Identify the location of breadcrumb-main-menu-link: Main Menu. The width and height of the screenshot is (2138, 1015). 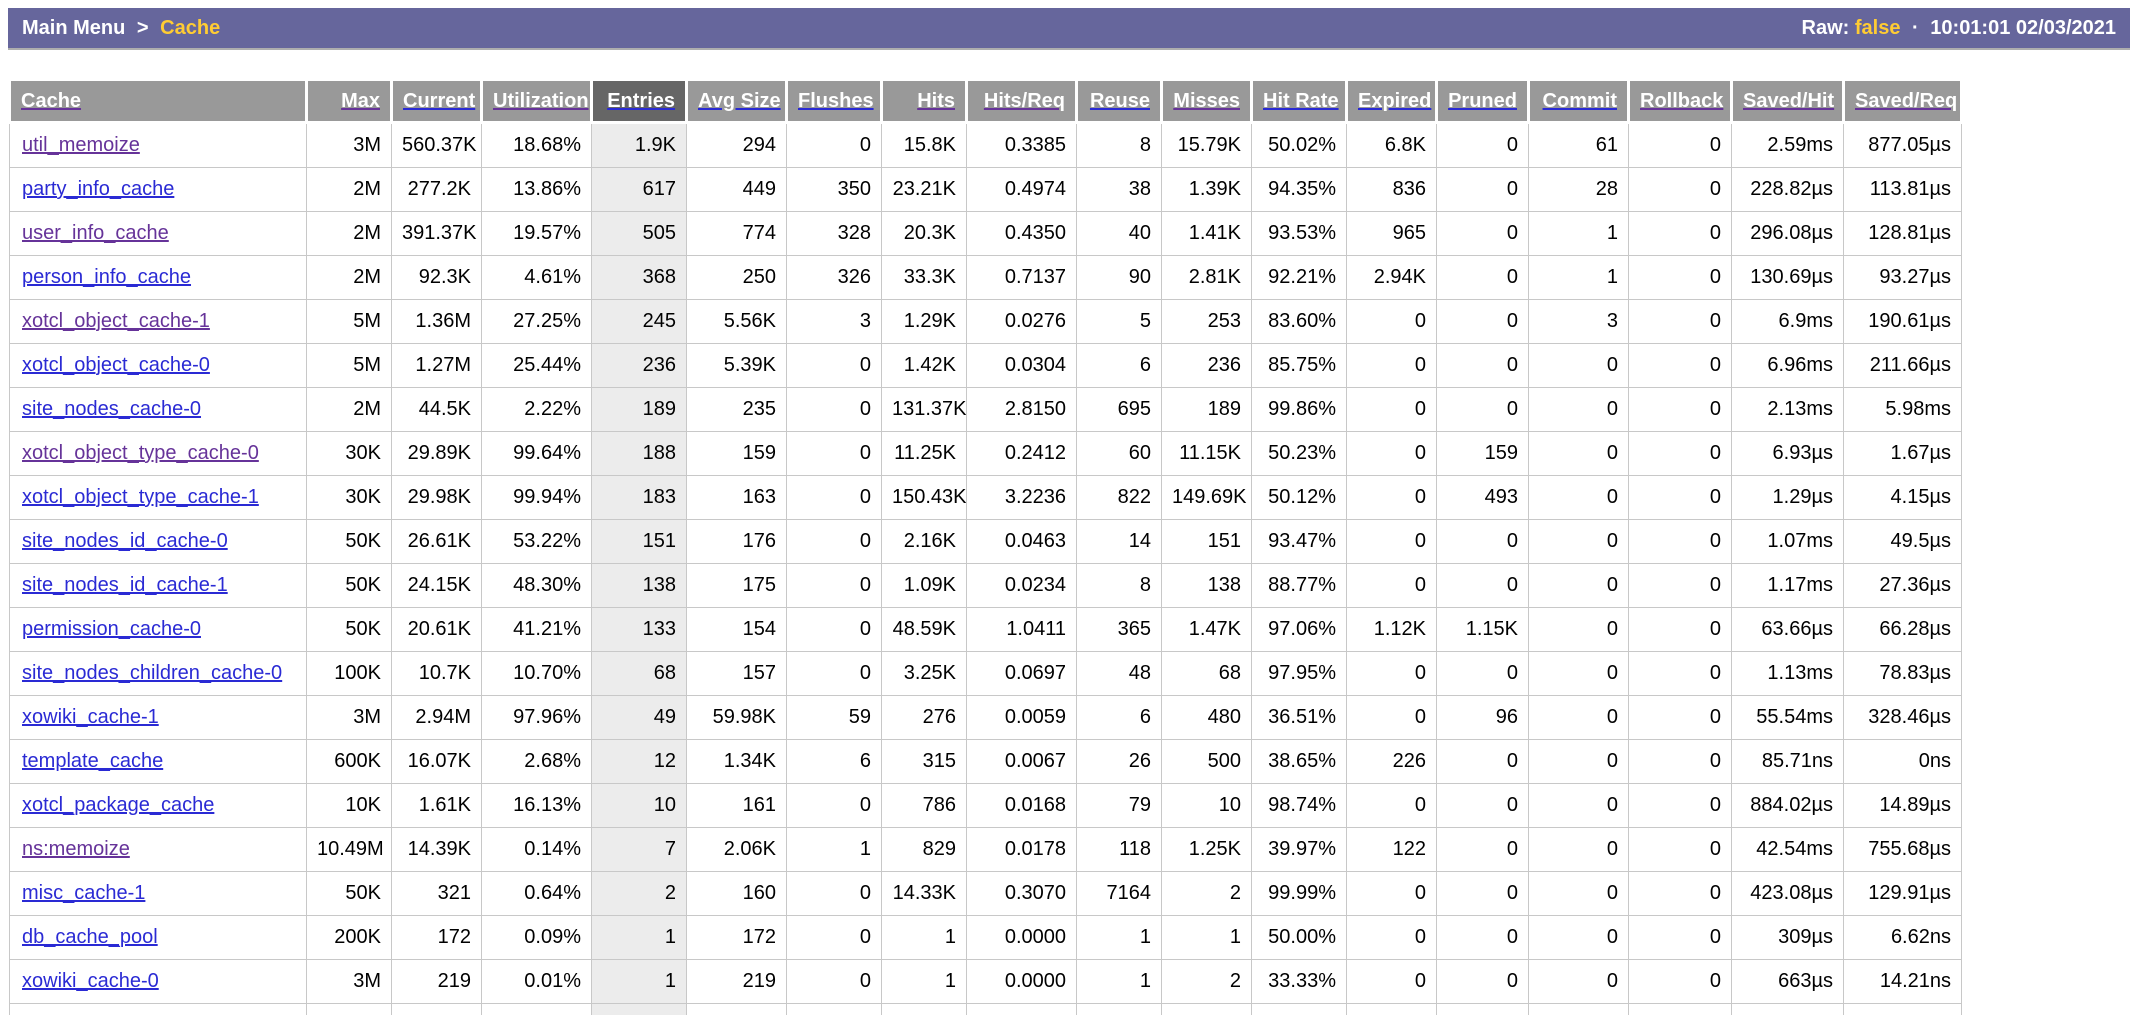
(73, 28).